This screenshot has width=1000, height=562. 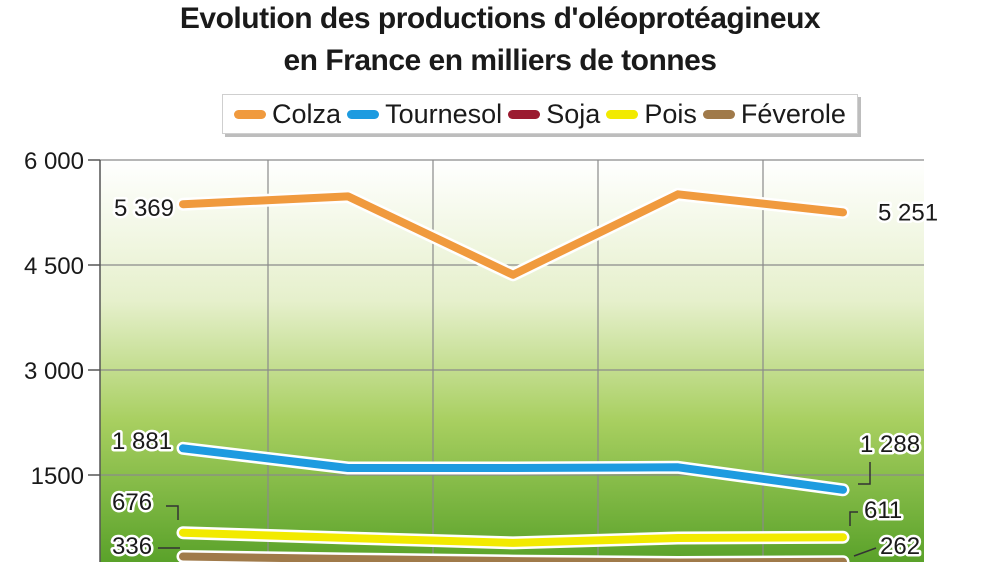 What do you see at coordinates (513, 469) in the screenshot?
I see `series-line-tournesol` at bounding box center [513, 469].